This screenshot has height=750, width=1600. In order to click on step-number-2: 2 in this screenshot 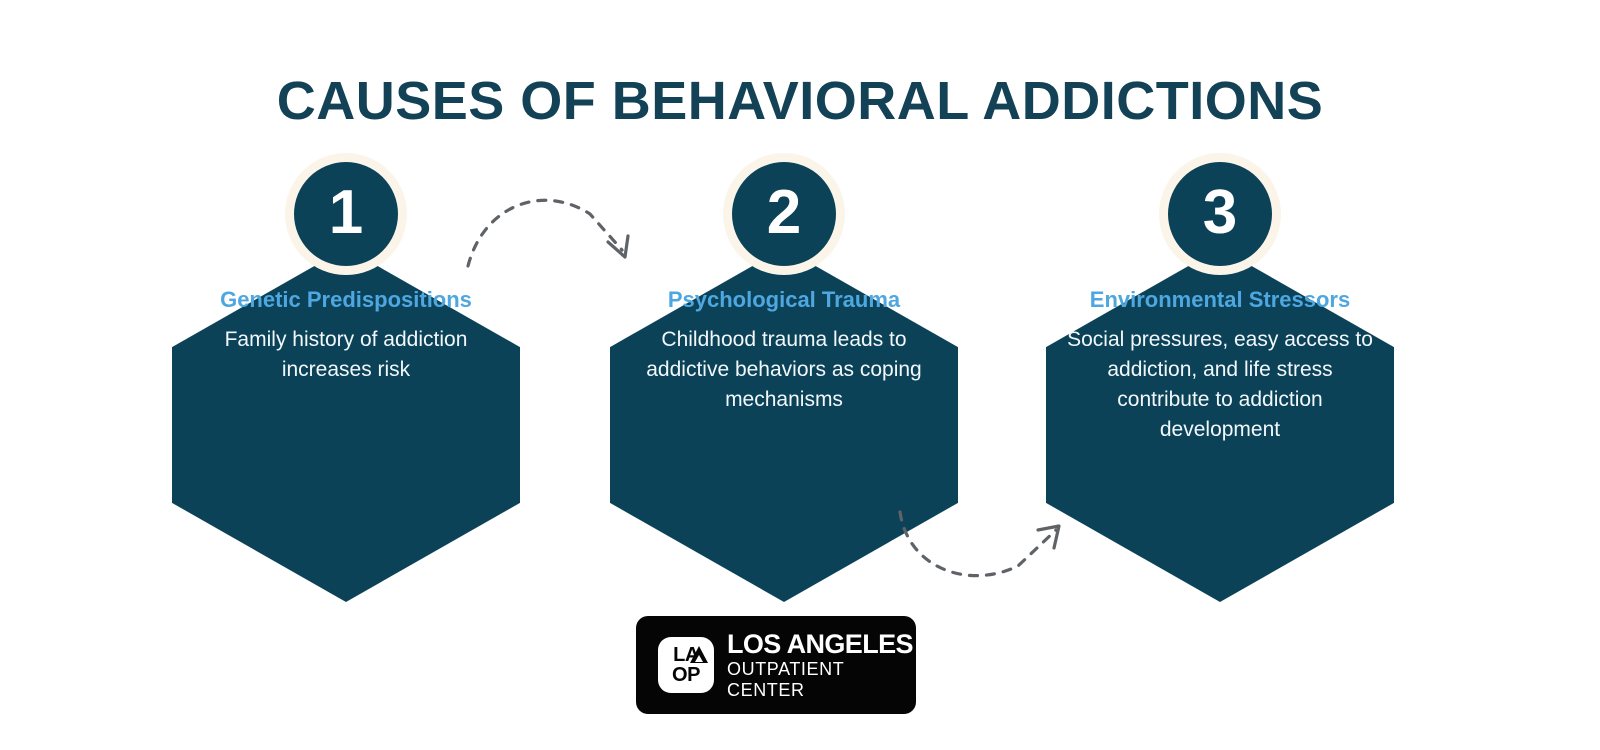, I will do `click(784, 212)`.